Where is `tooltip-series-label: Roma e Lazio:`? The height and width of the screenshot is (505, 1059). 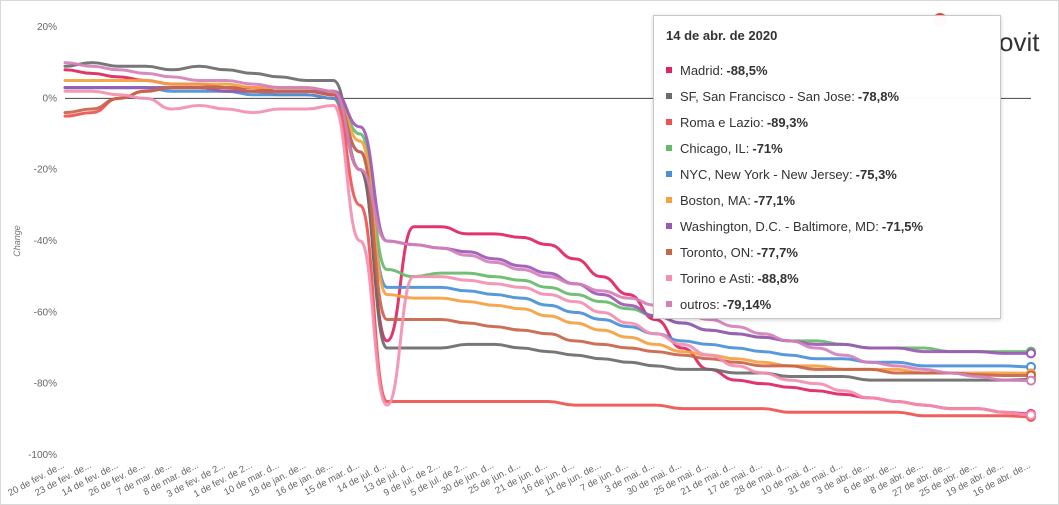
tooltip-series-label: Roma e Lazio: is located at coordinates (722, 122).